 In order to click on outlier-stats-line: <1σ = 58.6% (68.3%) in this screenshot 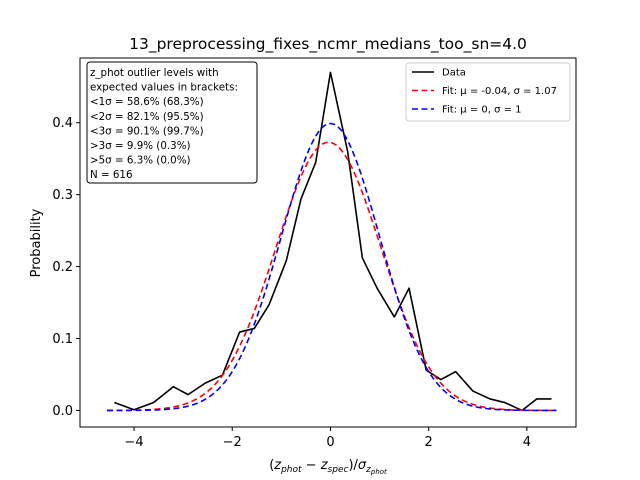, I will do `click(147, 102)`.